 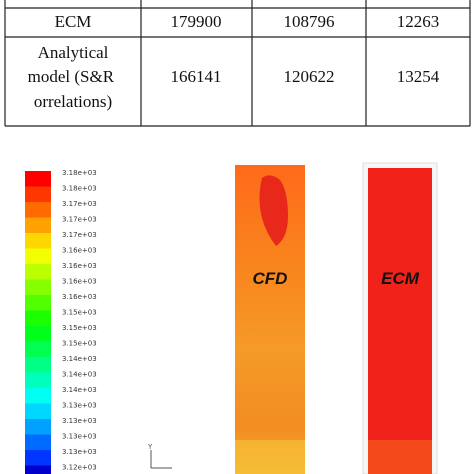 I want to click on cfd-hotspot, so click(x=273, y=210).